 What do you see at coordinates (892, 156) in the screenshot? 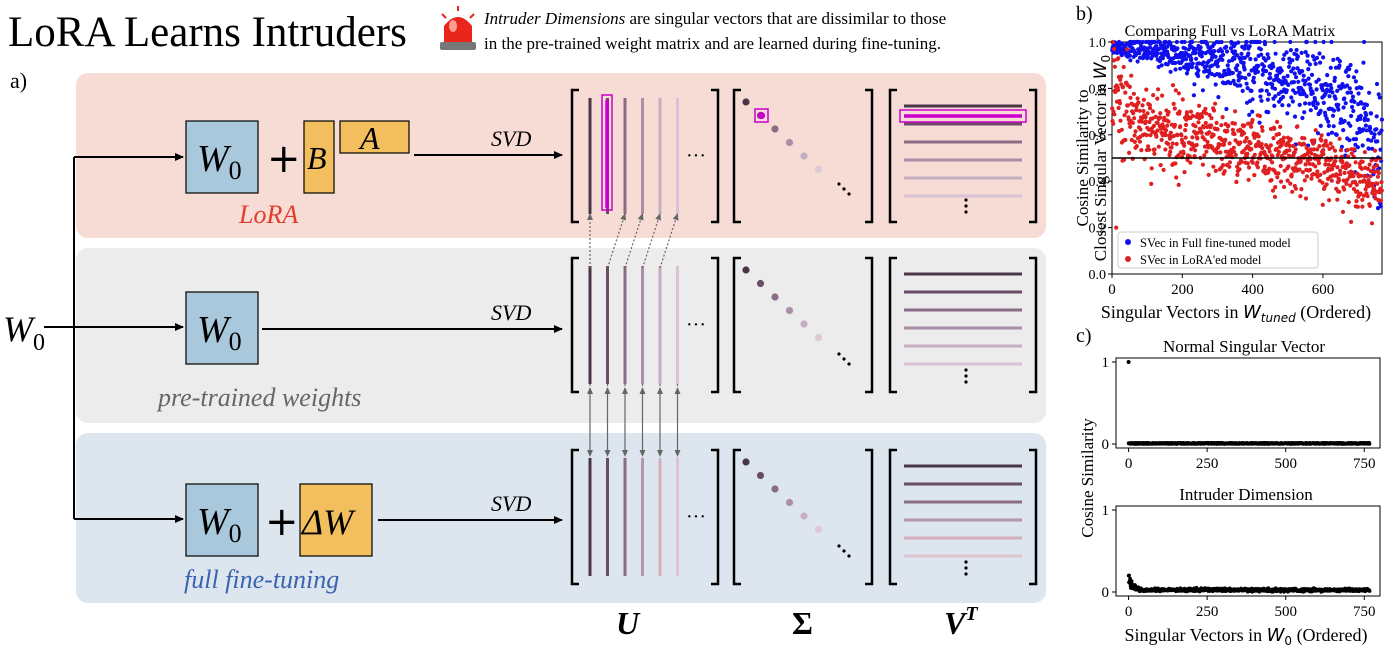
I see `vt-bracket-left` at bounding box center [892, 156].